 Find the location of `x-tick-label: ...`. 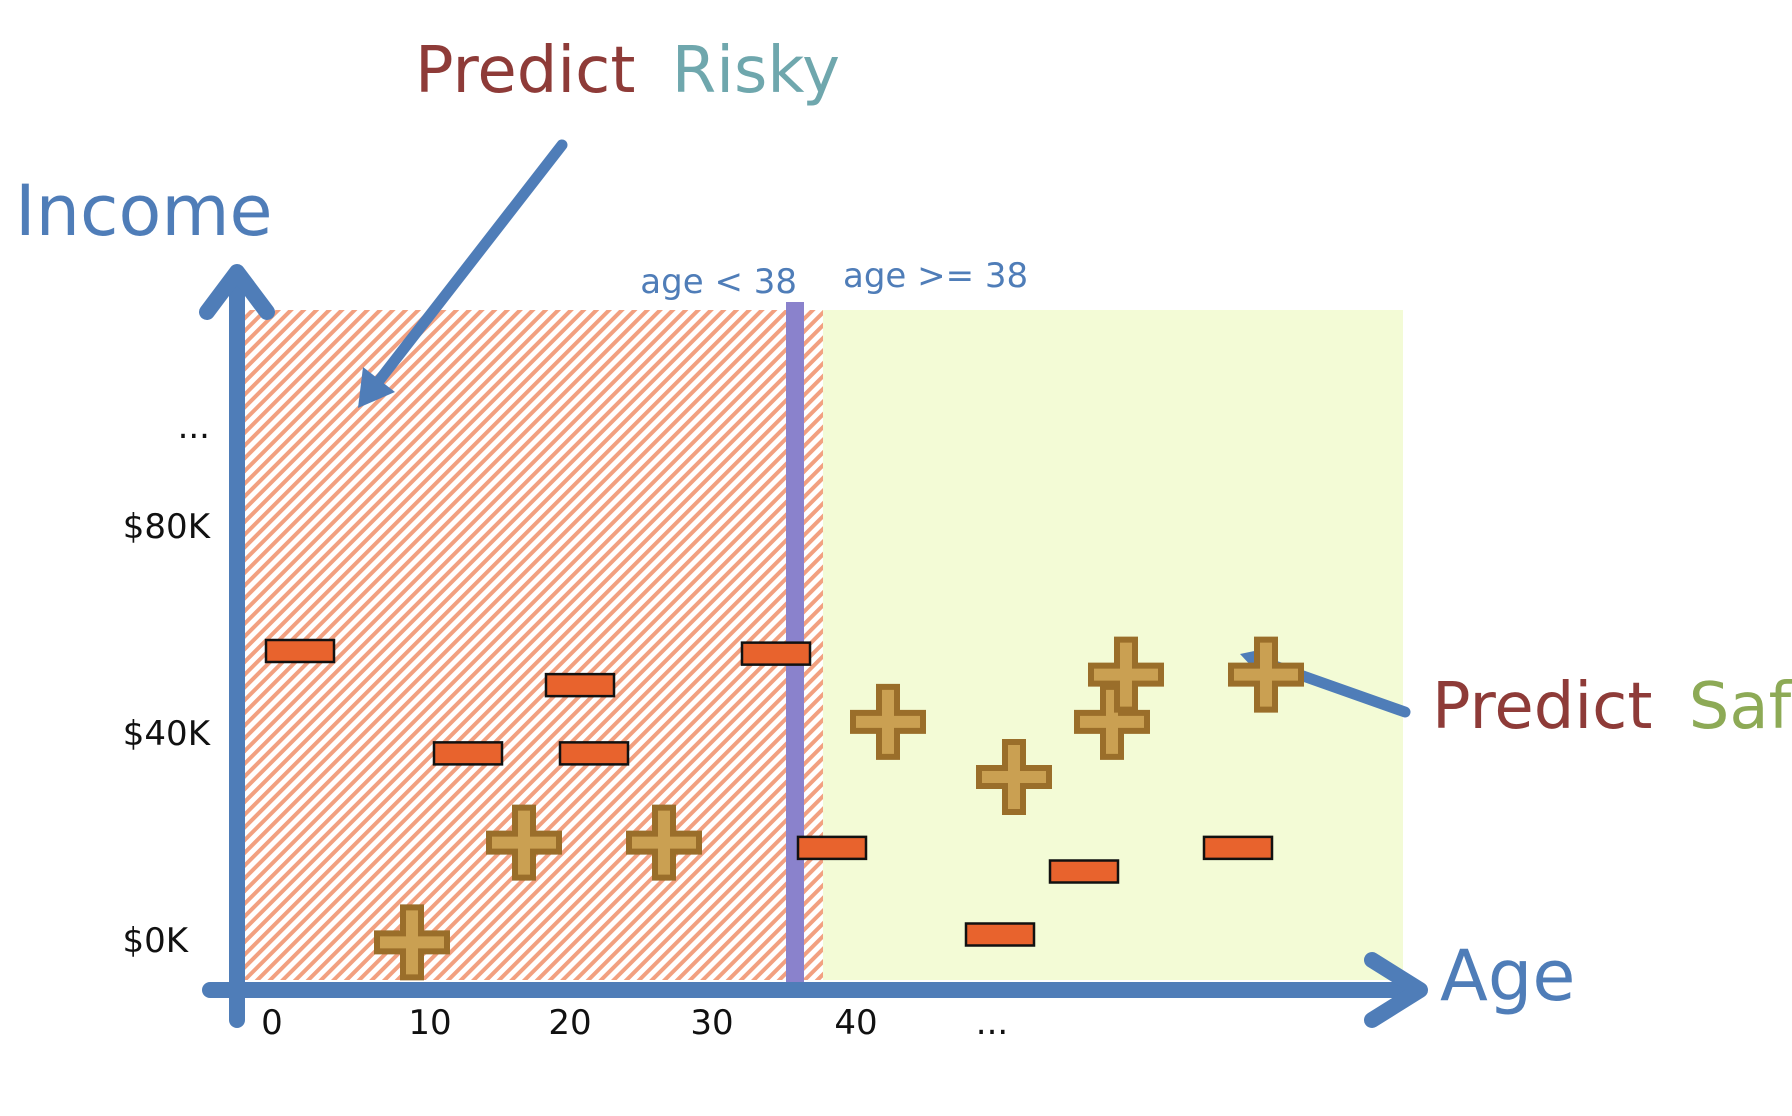

x-tick-label: ... is located at coordinates (992, 1023).